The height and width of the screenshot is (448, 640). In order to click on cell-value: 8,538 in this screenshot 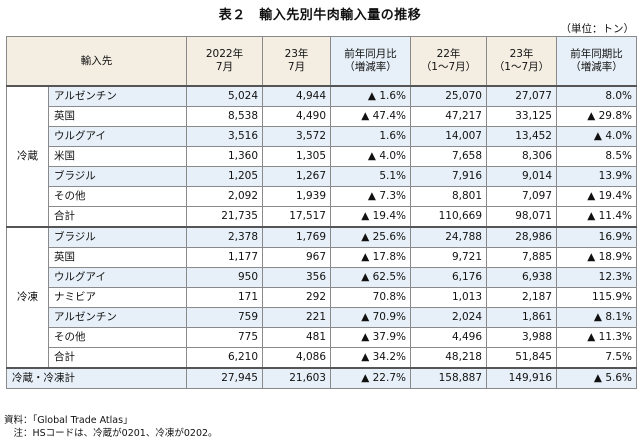, I will do `click(224, 116)`.